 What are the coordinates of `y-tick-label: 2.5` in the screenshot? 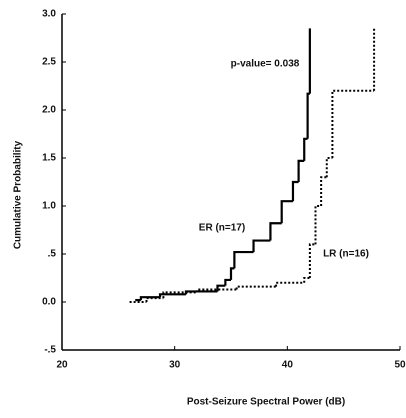 It's located at (49, 62).